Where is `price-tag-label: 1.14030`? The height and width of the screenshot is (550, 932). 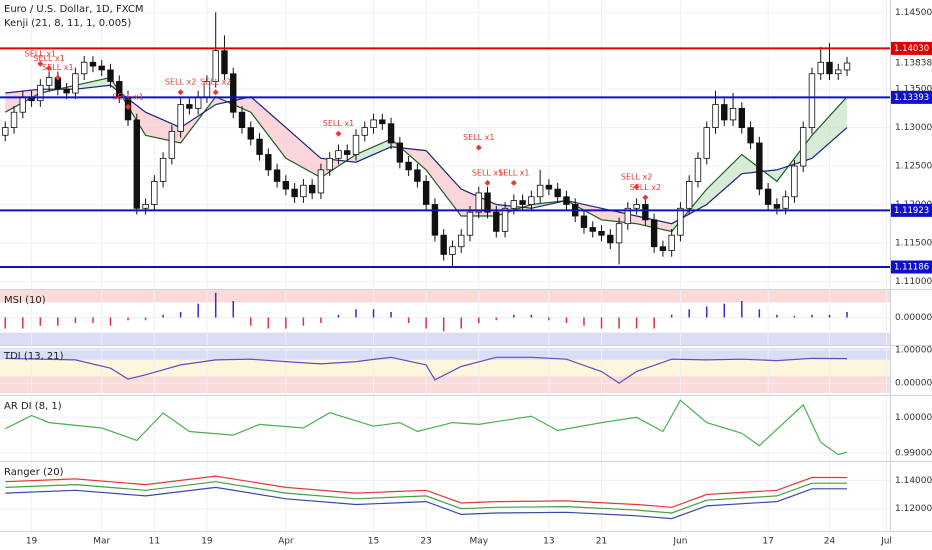
price-tag-label: 1.14030 is located at coordinates (911, 49).